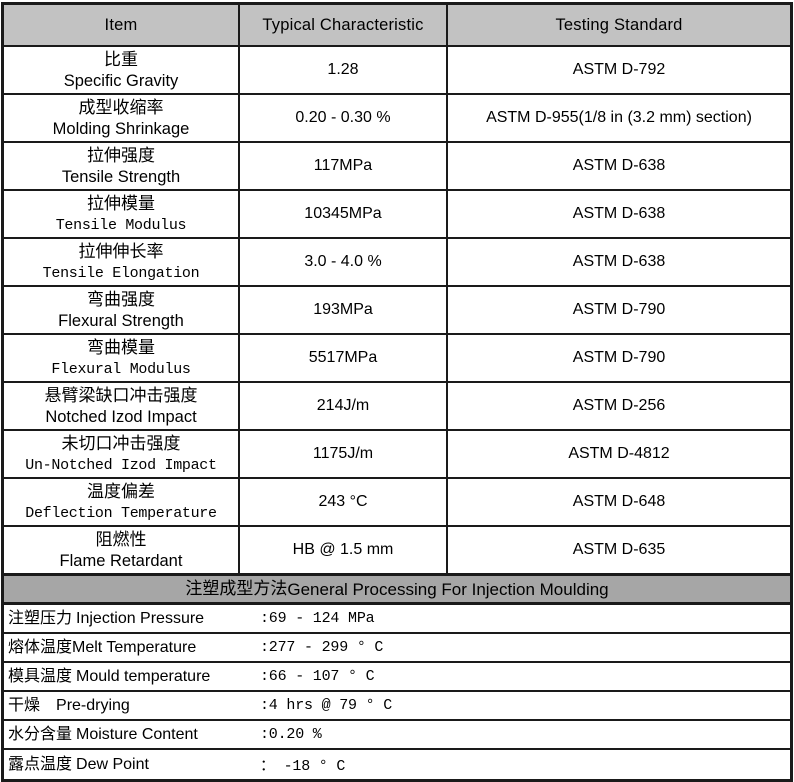 The width and height of the screenshot is (794, 782). I want to click on table-row-specific-gravity: 比重 Specific Gravity 1.28 ASTM D-792, so click(397, 71).